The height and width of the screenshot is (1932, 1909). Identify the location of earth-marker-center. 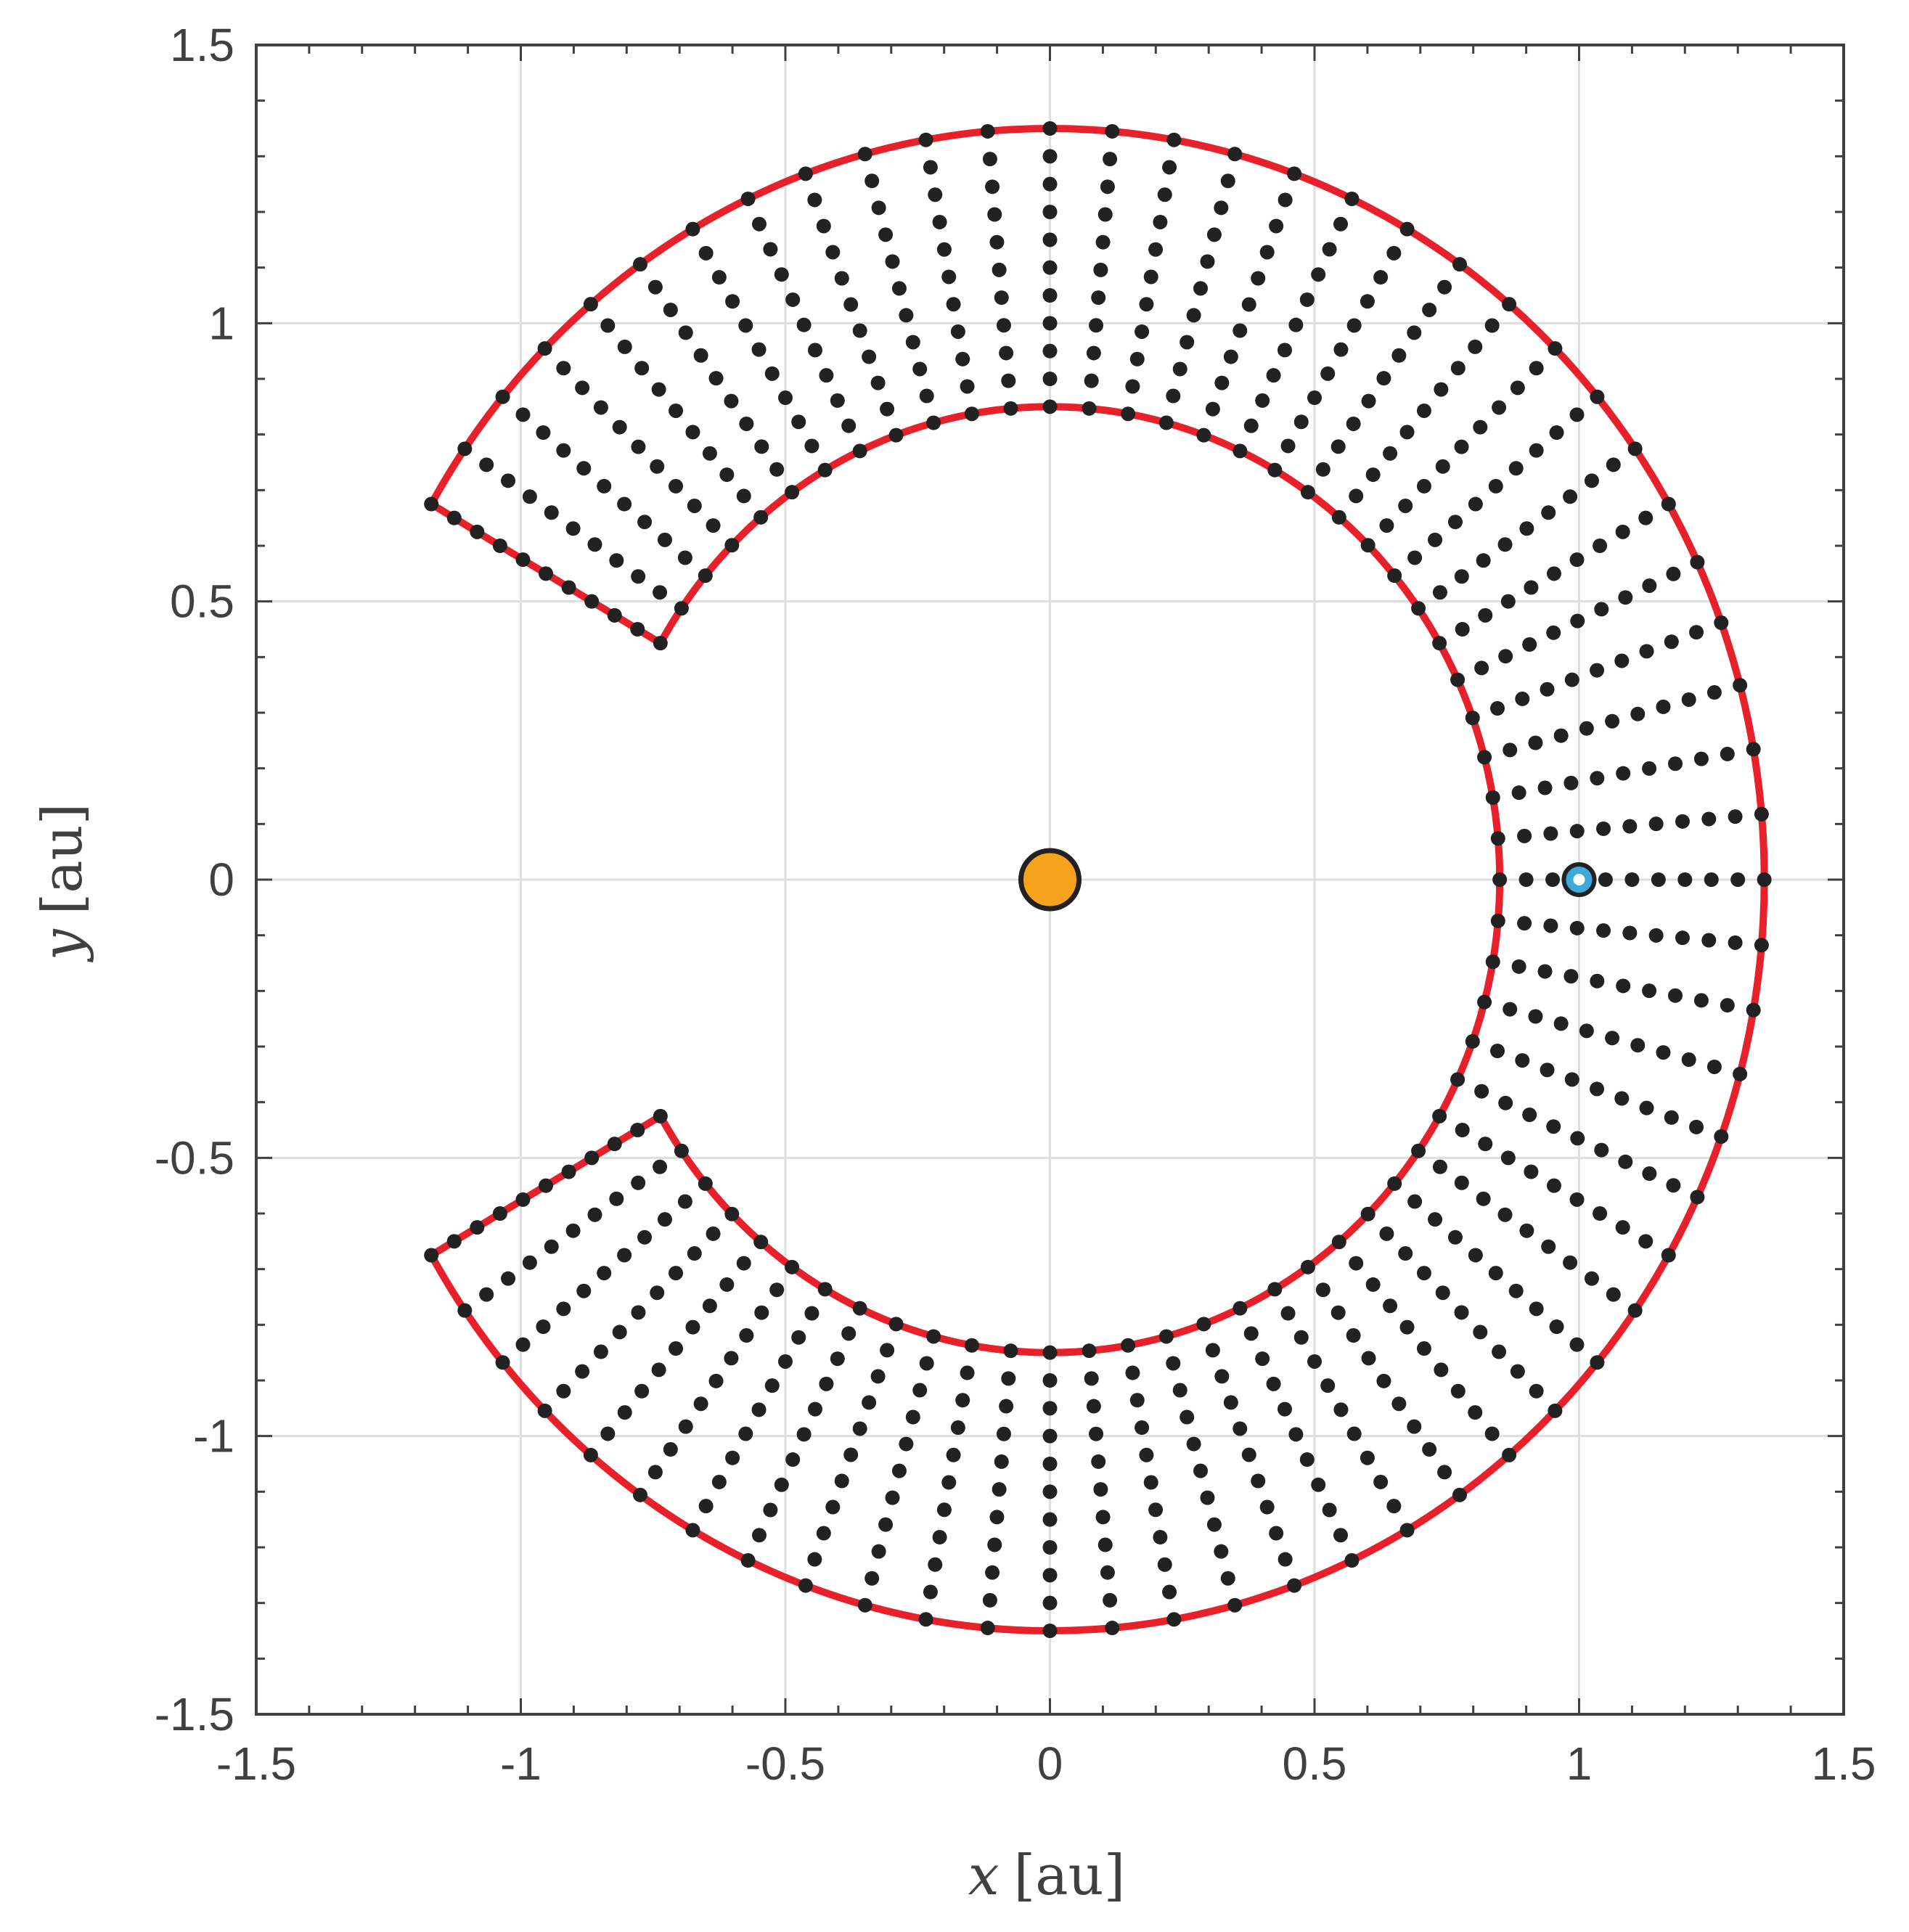
(1579, 880).